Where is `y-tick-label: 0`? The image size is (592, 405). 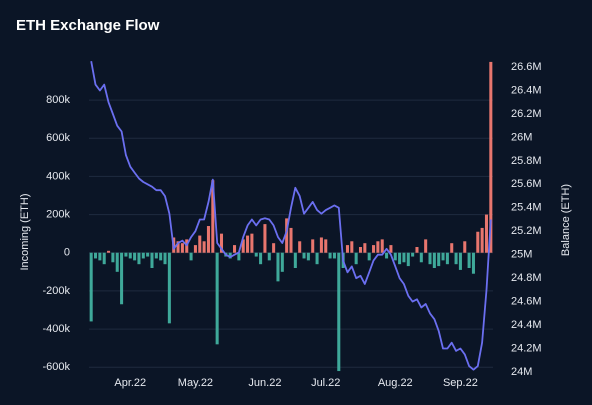 y-tick-label: 0 is located at coordinates (67, 253).